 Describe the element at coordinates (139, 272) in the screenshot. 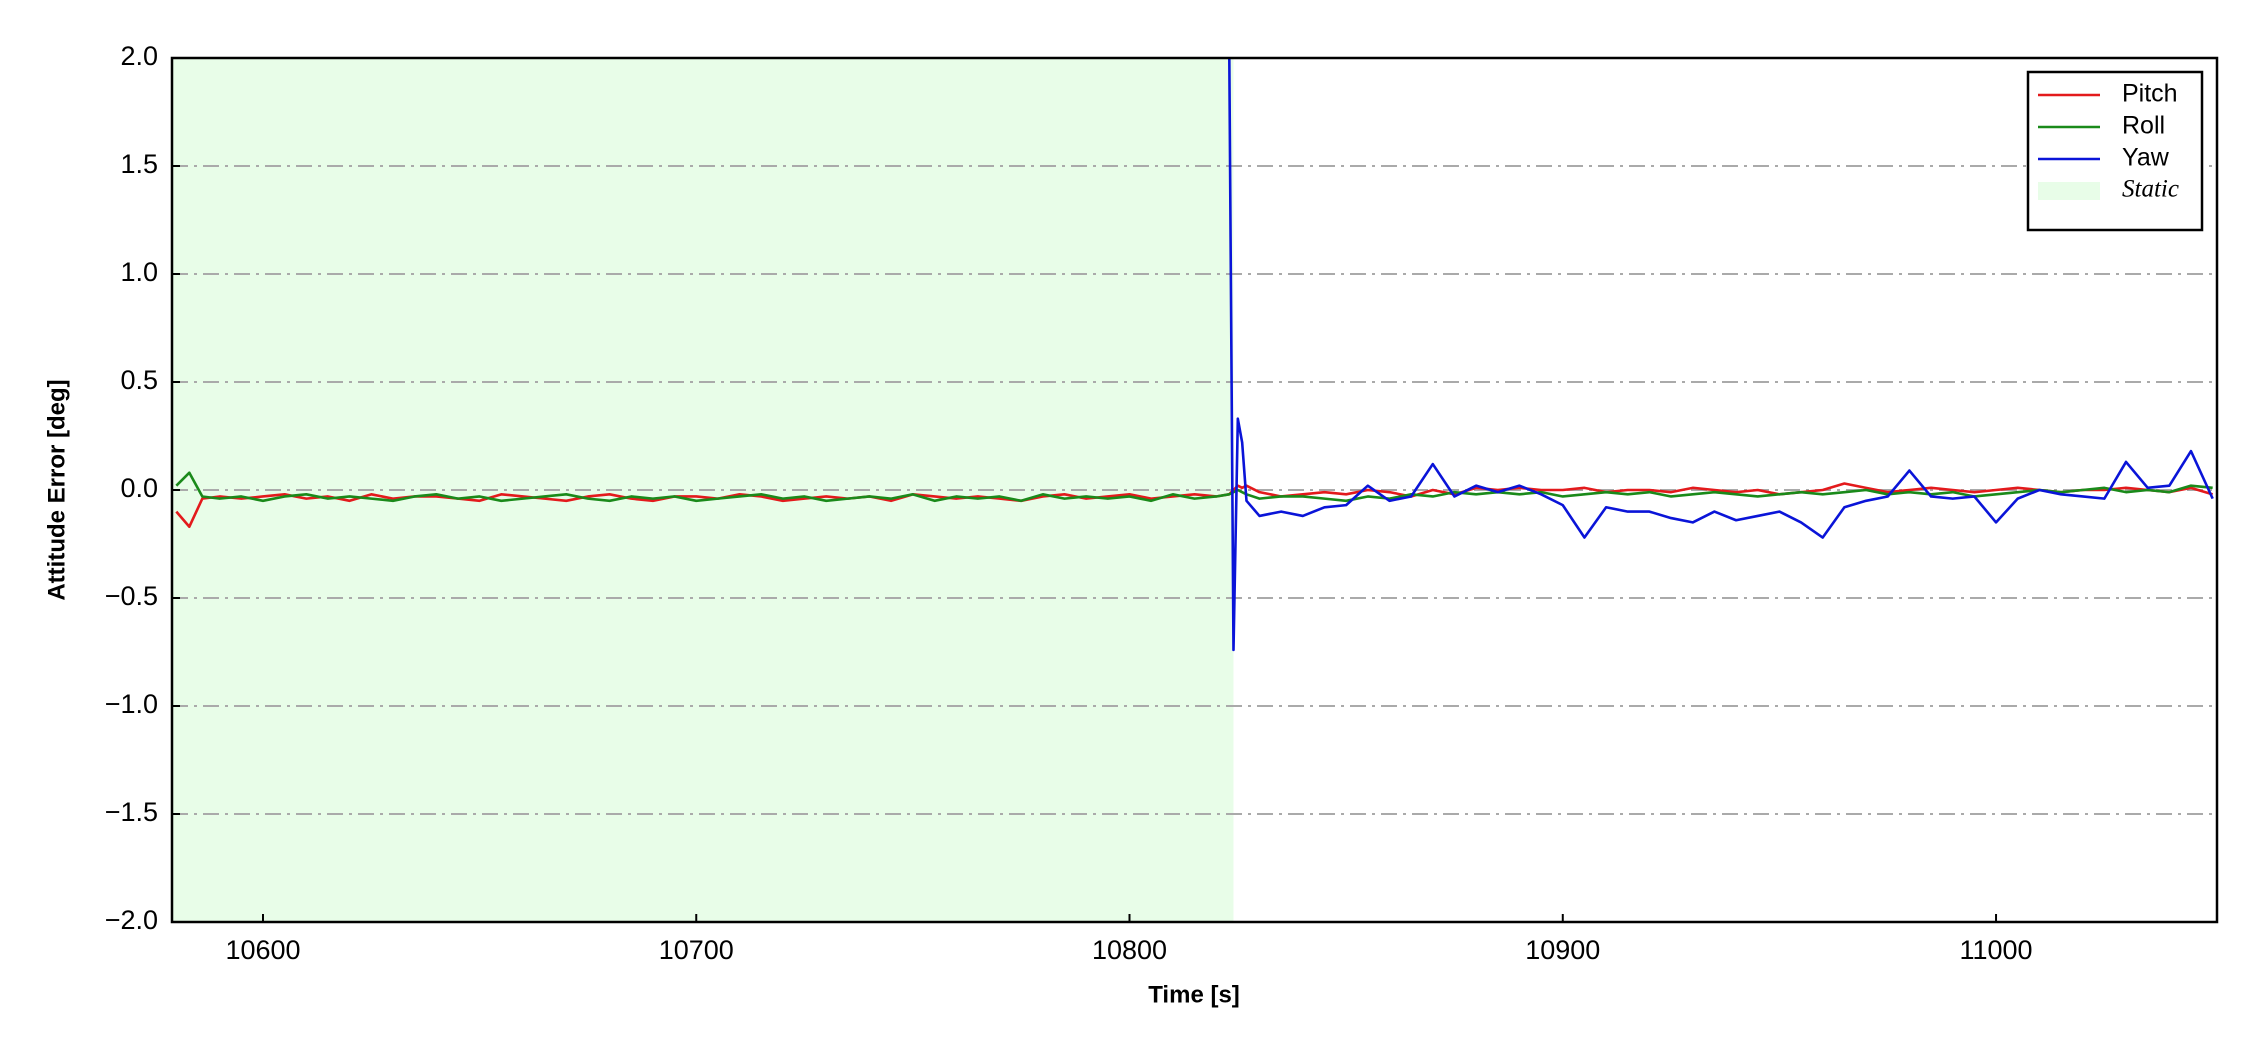

I see `y-tick-label: 1.0` at that location.